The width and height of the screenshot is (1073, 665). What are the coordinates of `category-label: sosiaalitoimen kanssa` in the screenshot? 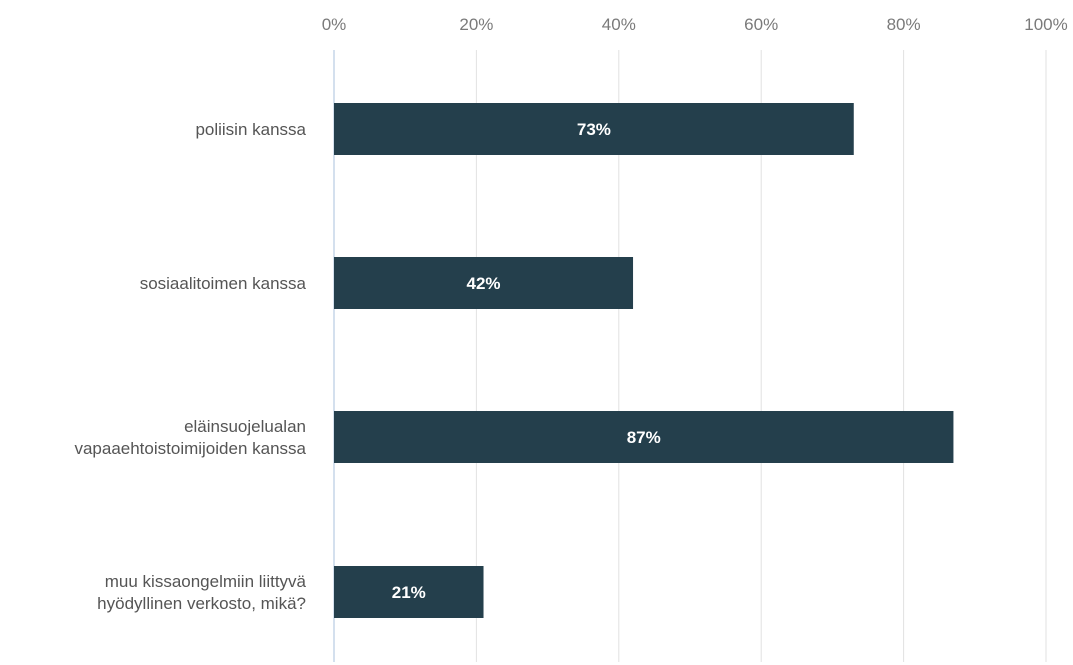 It's located at (223, 283).